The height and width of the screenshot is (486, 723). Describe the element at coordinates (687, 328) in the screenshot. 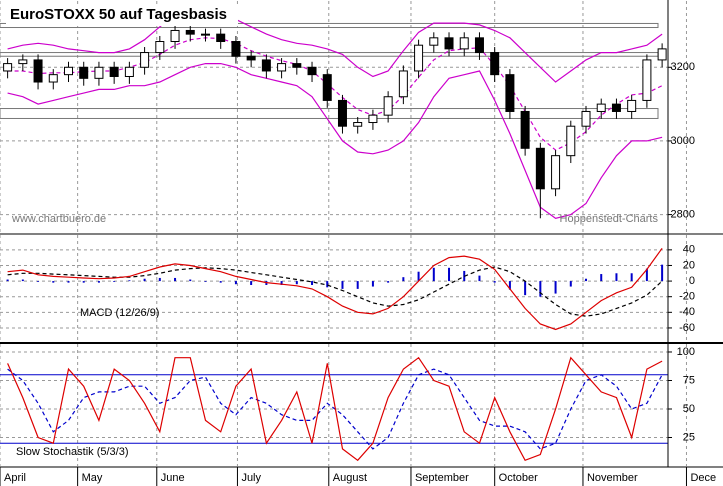

I see `y-tick-label: -60` at that location.